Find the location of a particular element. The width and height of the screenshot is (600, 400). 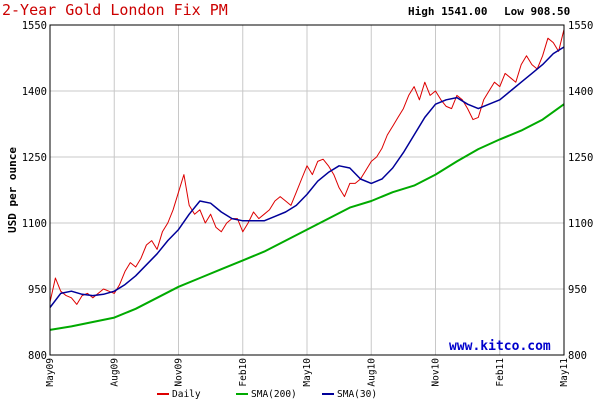

y-tick-label-left: 1550 is located at coordinates (34, 26).